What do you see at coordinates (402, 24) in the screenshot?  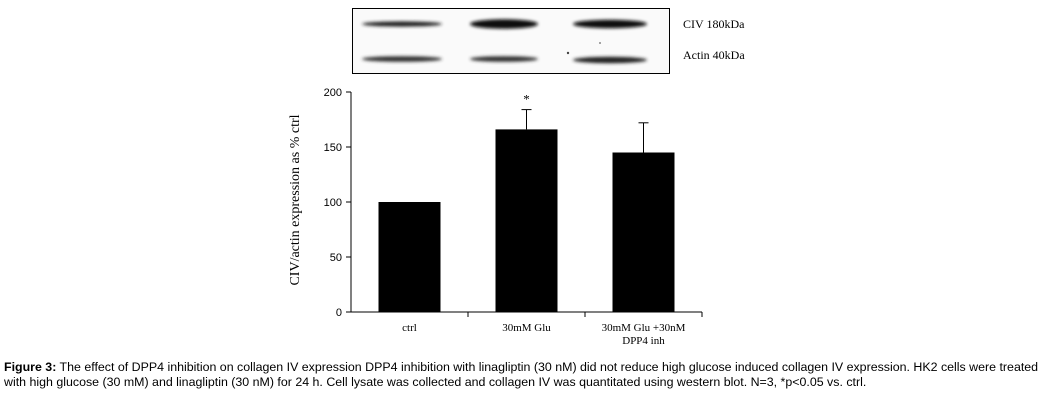 I see `civ-band-ctrl` at bounding box center [402, 24].